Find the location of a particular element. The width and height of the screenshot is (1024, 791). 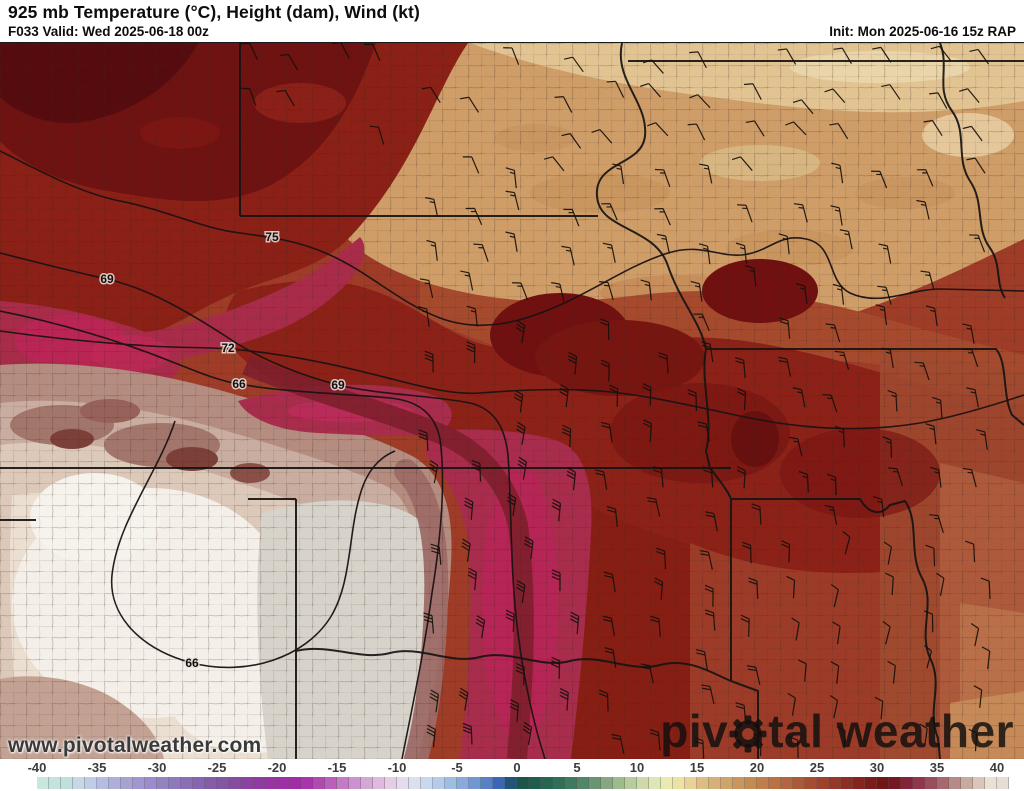

colorbar-tick-label: -30 is located at coordinates (157, 767).